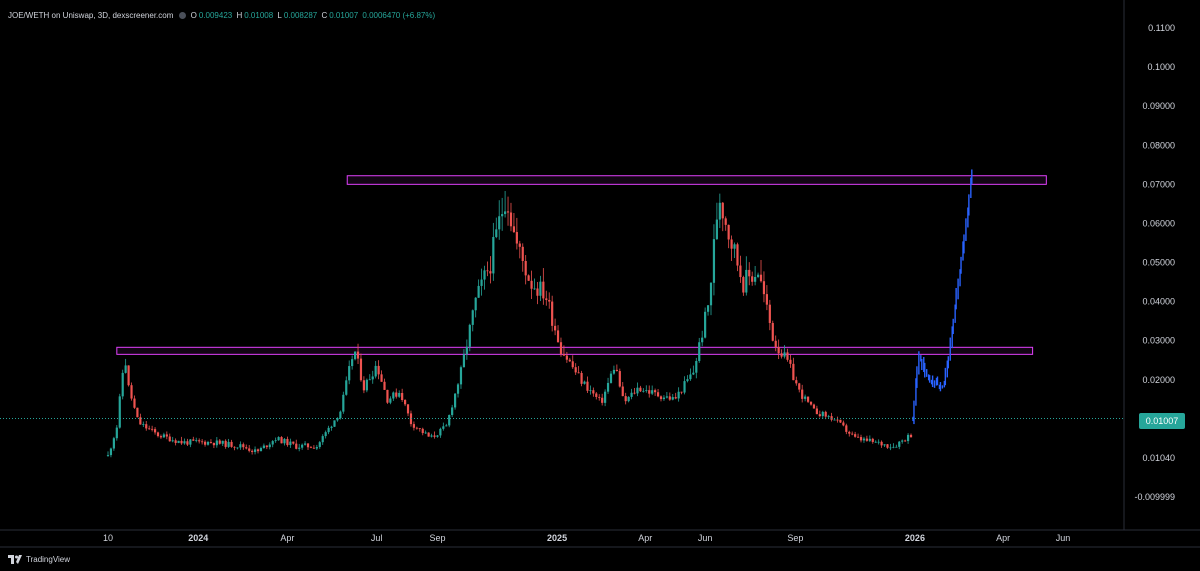 Image resolution: width=1200 pixels, height=571 pixels. What do you see at coordinates (193, 15) in the screenshot?
I see `open-label: O` at bounding box center [193, 15].